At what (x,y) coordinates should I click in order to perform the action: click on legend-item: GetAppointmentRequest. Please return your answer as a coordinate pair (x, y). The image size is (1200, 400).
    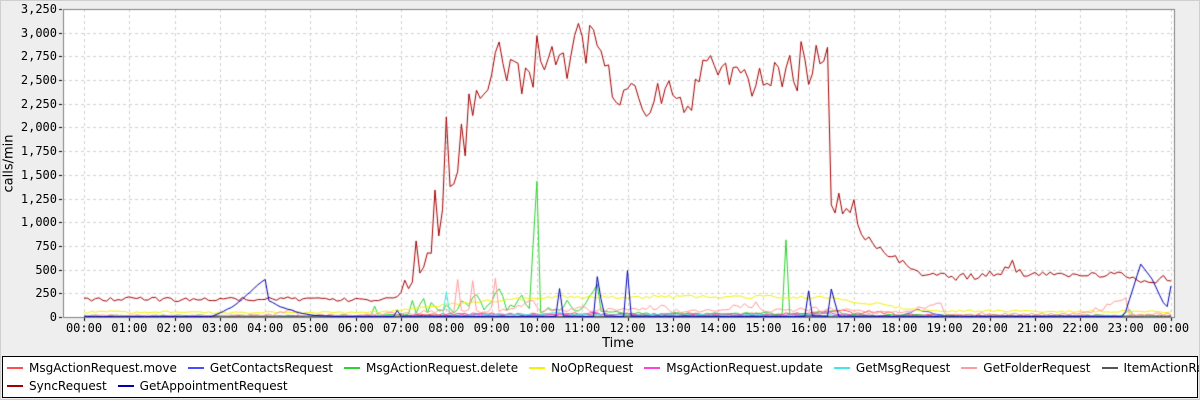
    Looking at the image, I should click on (202, 386).